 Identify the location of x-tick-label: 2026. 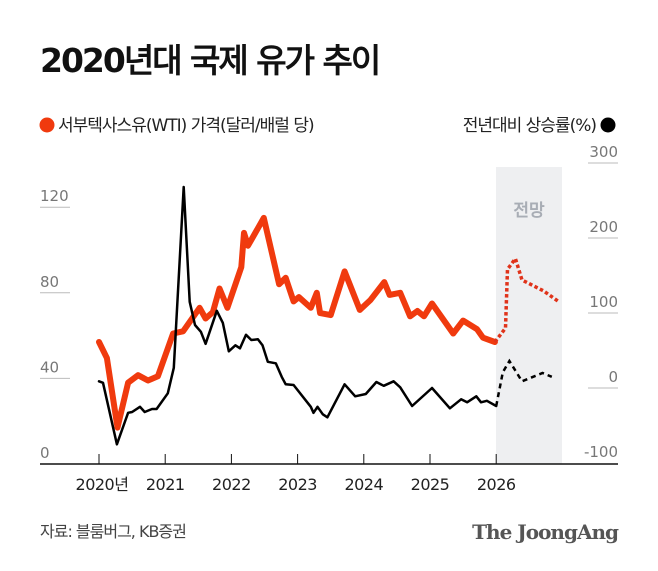
(496, 484).